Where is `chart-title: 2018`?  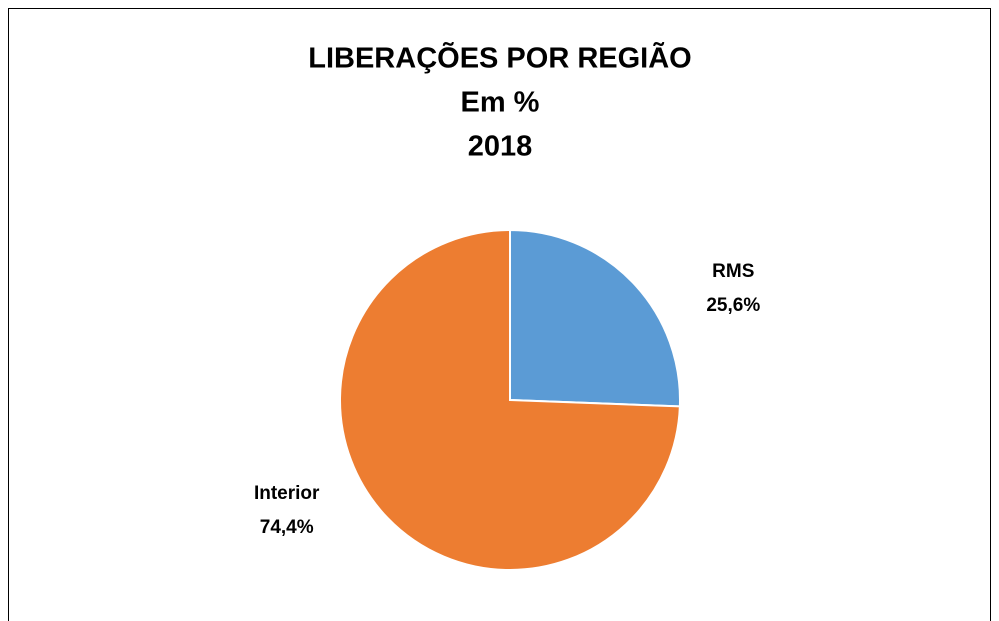 chart-title: 2018 is located at coordinates (500, 147).